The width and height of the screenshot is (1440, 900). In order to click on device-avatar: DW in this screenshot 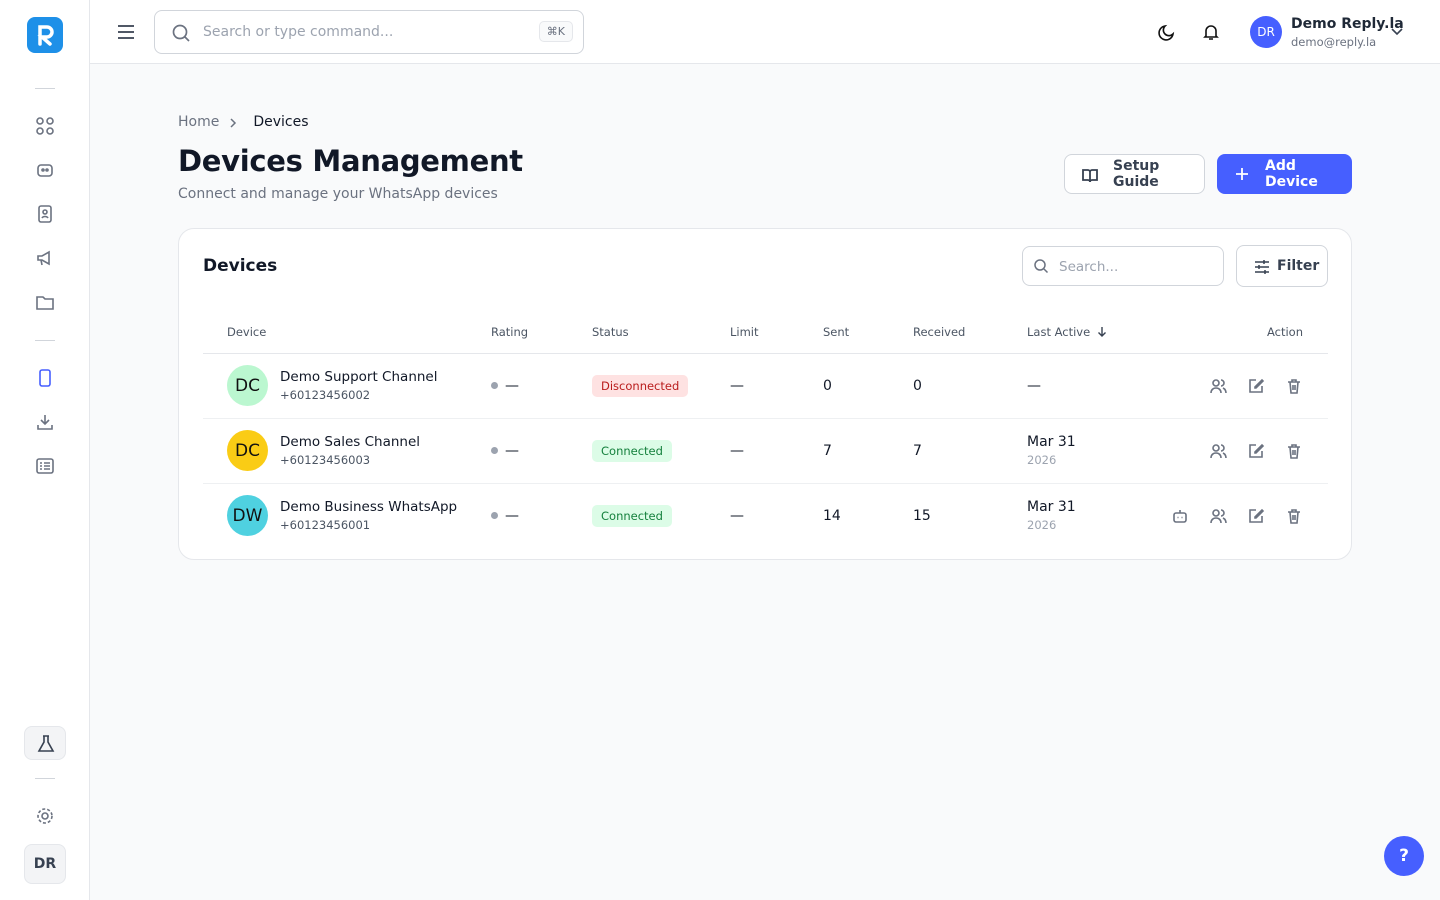, I will do `click(247, 516)`.